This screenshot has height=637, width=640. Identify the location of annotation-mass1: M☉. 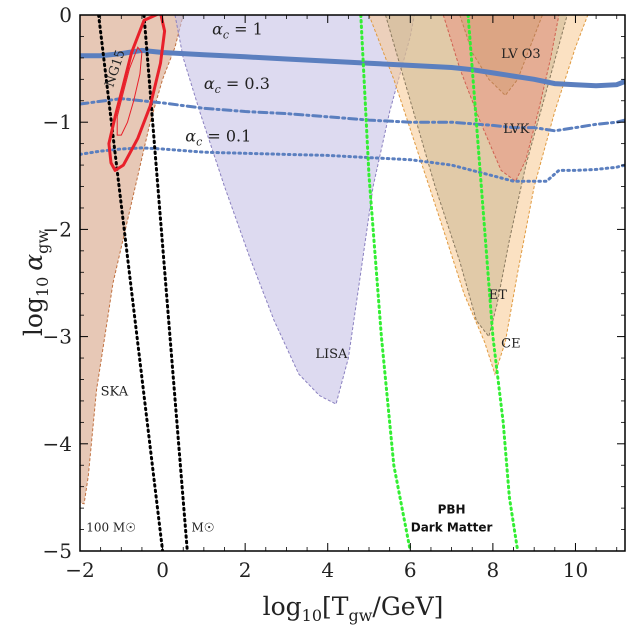
(202, 528).